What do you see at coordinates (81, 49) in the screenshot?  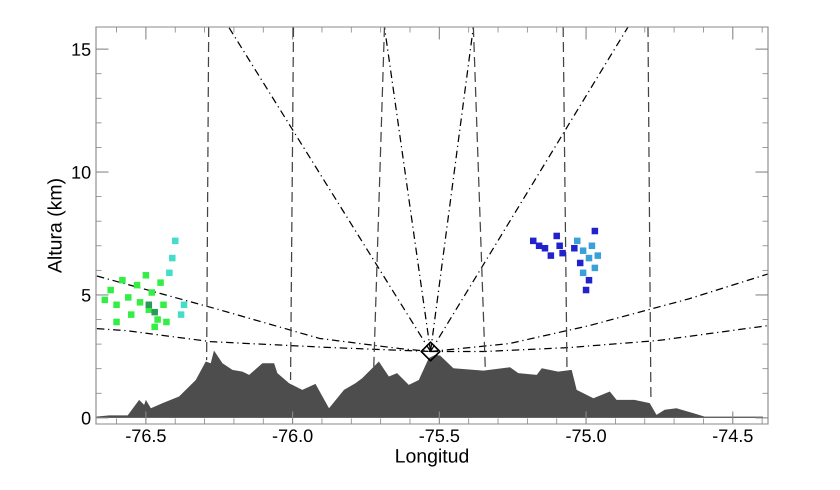 I see `y-tick-label: 15` at bounding box center [81, 49].